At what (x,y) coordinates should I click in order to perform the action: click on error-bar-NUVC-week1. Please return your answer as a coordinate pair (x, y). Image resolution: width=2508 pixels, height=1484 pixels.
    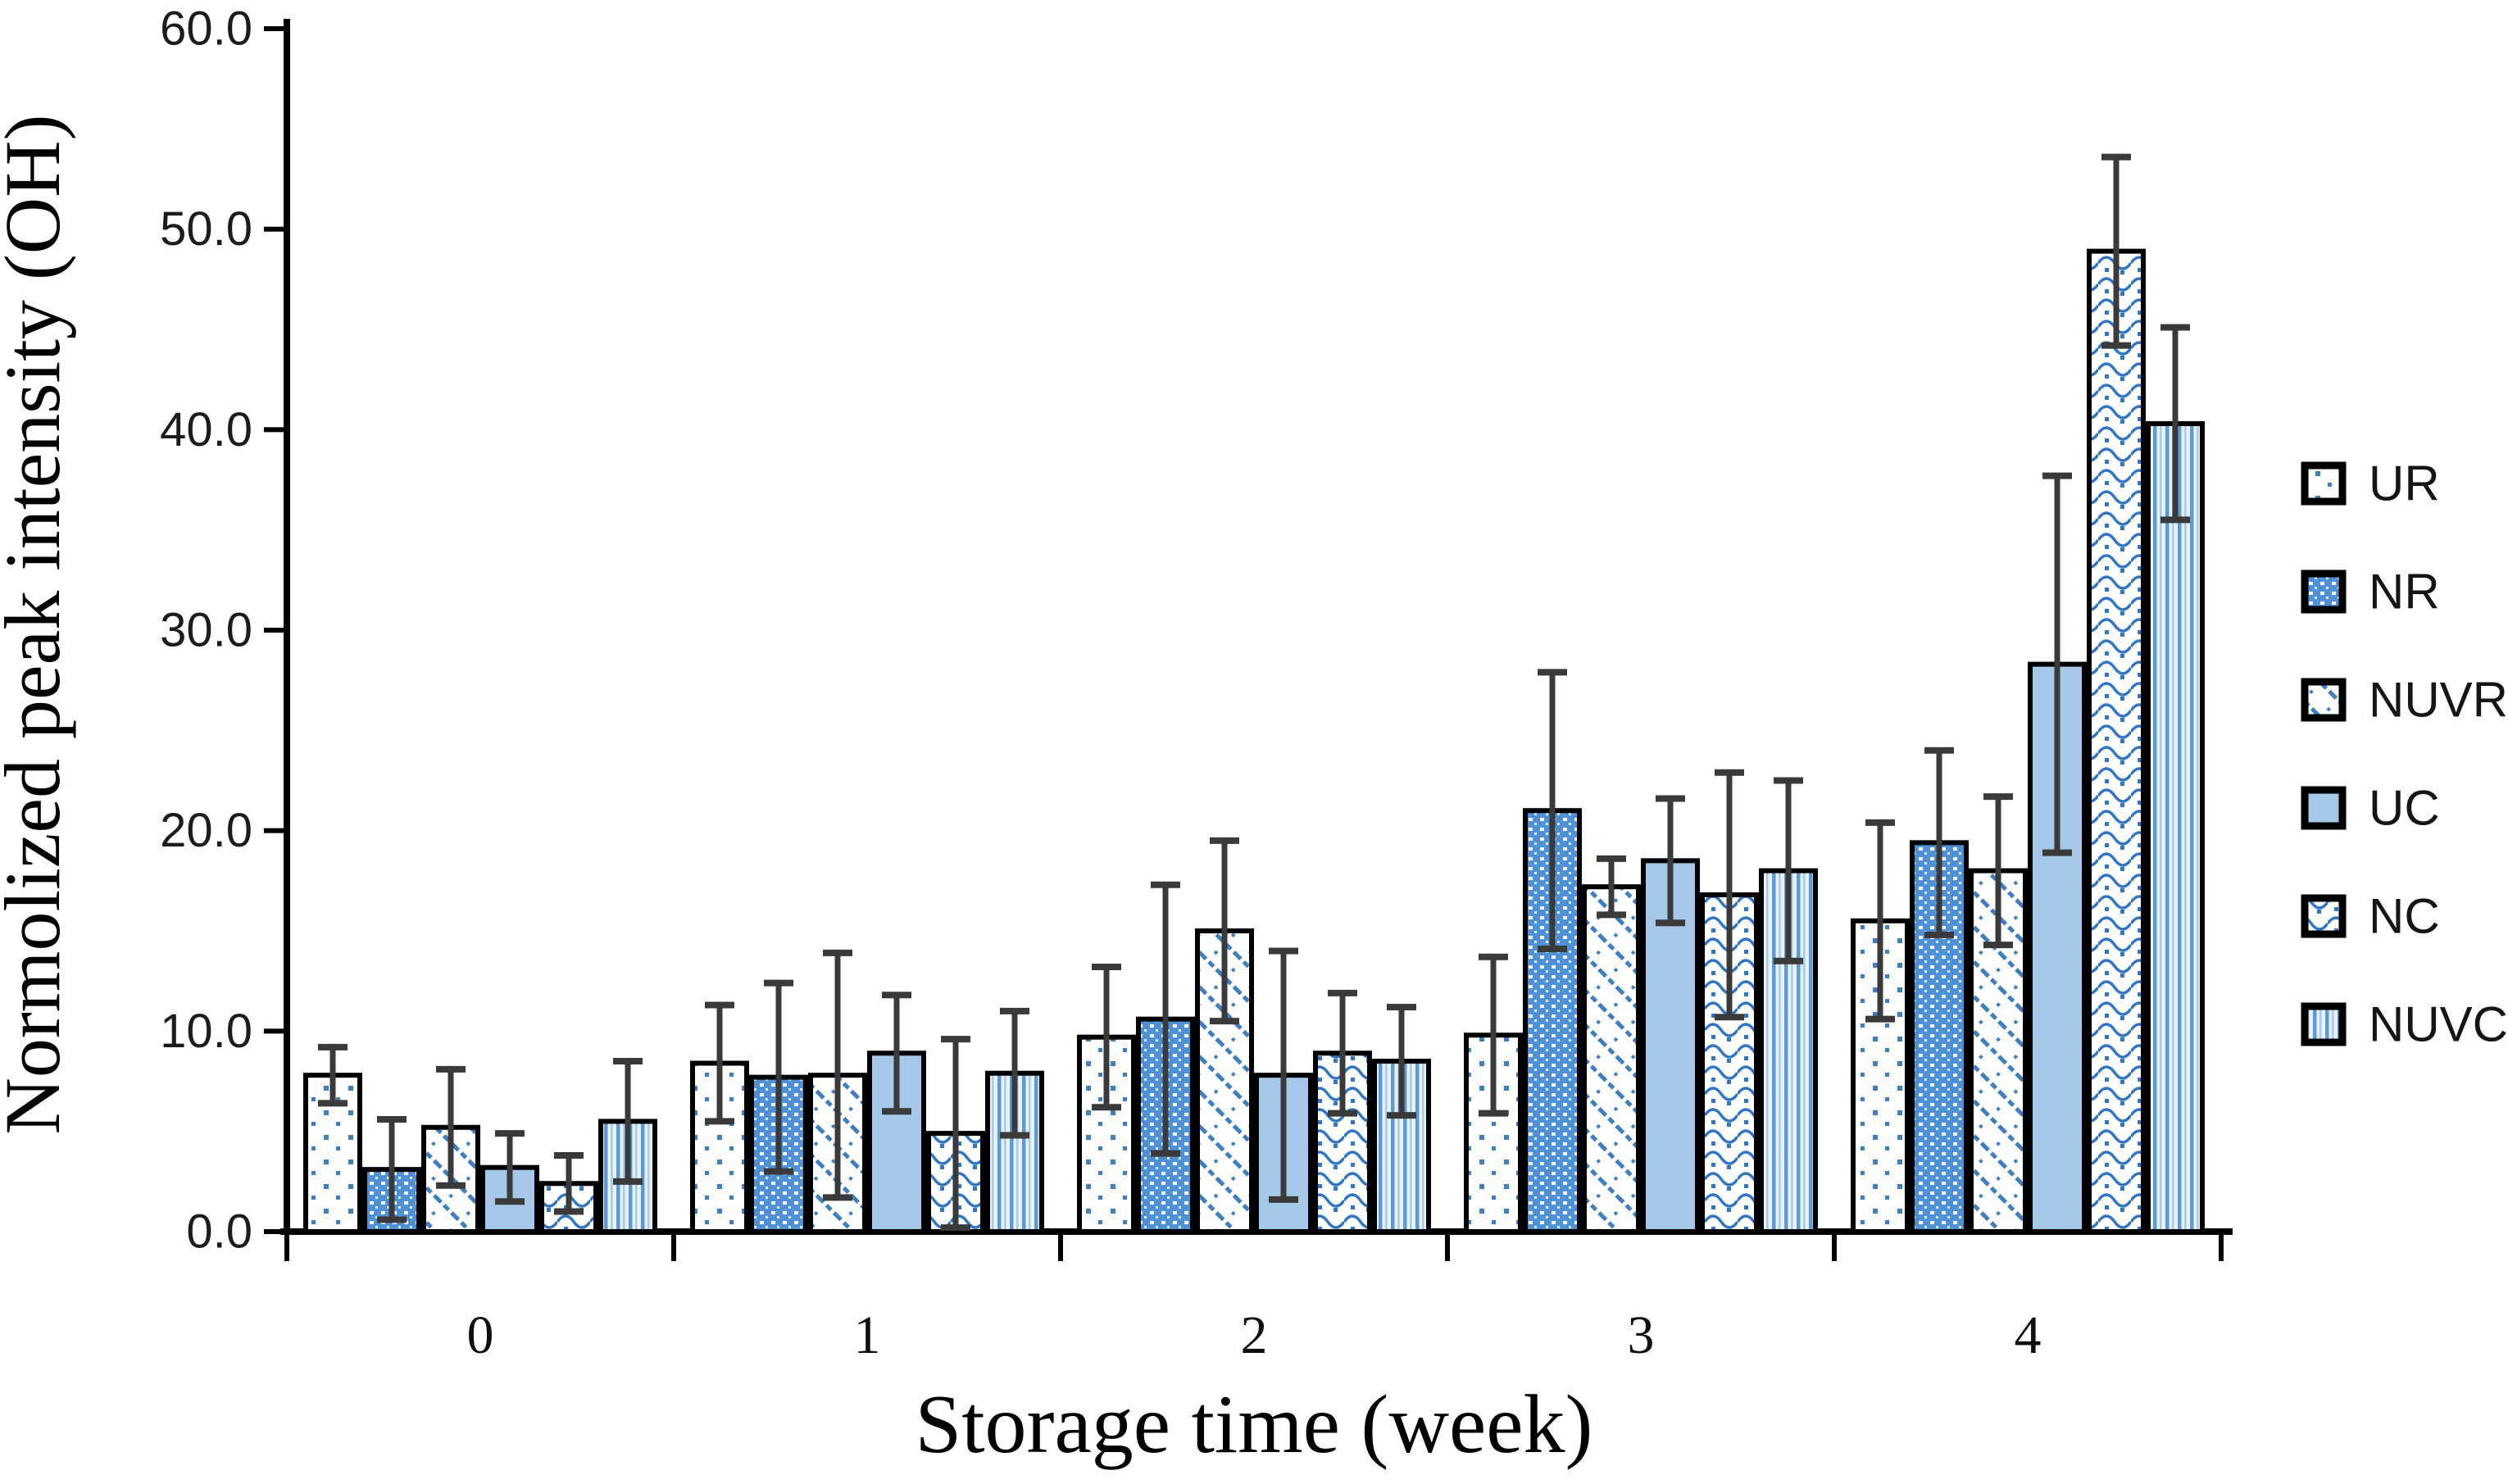
    Looking at the image, I should click on (1015, 1073).